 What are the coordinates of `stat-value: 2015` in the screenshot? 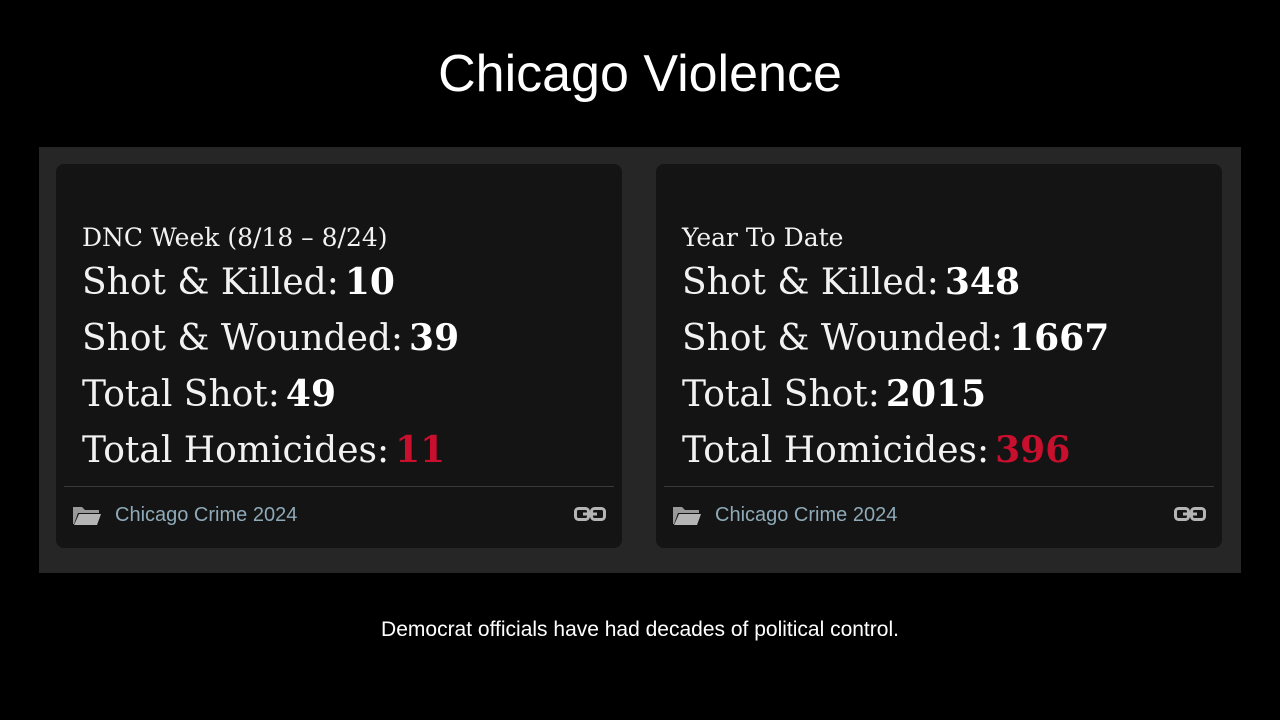 It's located at (936, 394).